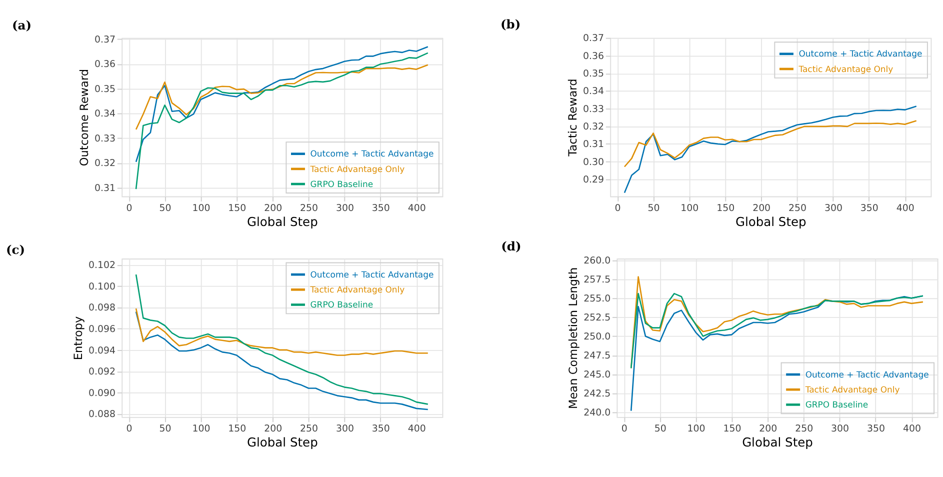 The image size is (943, 477). I want to click on y-tick-label: 0.094, so click(102, 350).